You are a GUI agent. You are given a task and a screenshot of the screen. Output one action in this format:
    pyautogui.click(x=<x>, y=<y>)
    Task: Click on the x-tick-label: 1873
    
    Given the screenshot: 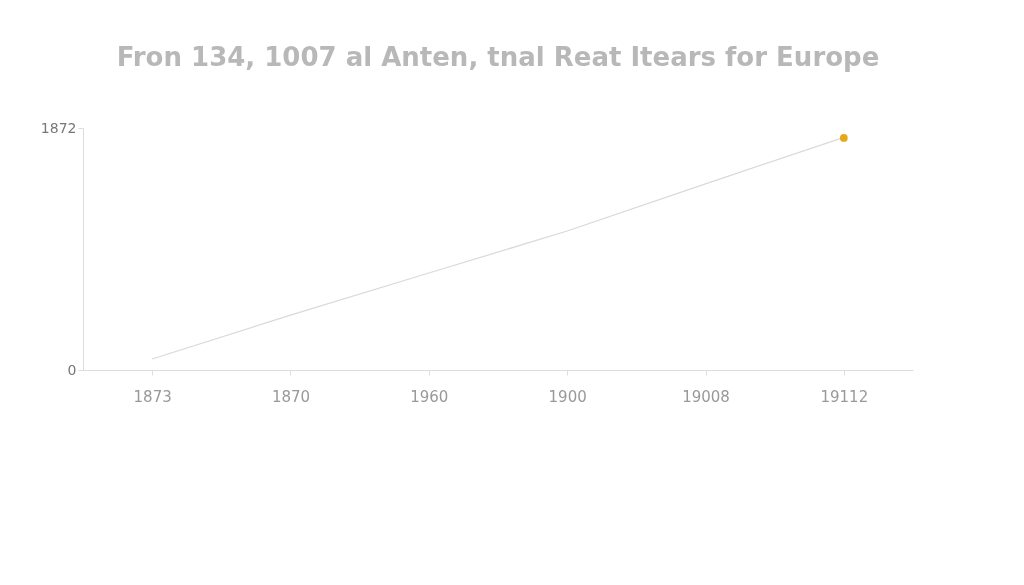 What is the action you would take?
    pyautogui.click(x=152, y=396)
    